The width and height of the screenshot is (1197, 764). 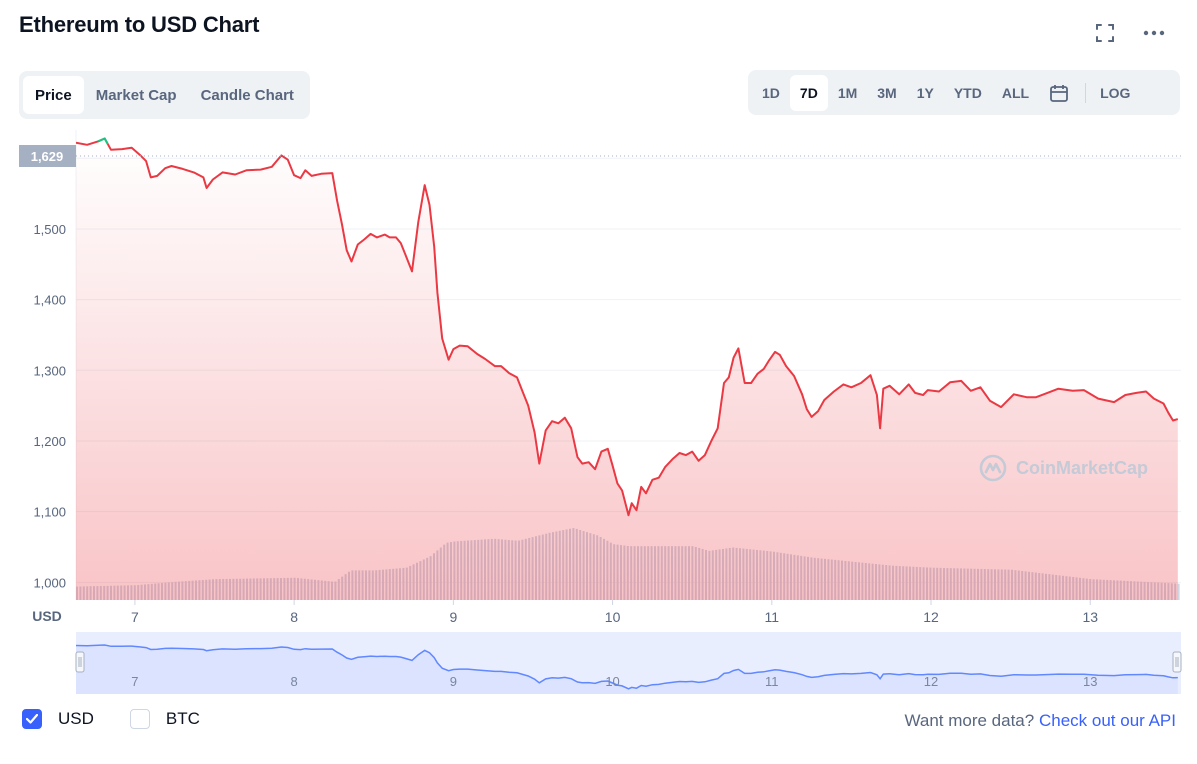 I want to click on y-tick-label: 1,000, so click(x=49, y=582).